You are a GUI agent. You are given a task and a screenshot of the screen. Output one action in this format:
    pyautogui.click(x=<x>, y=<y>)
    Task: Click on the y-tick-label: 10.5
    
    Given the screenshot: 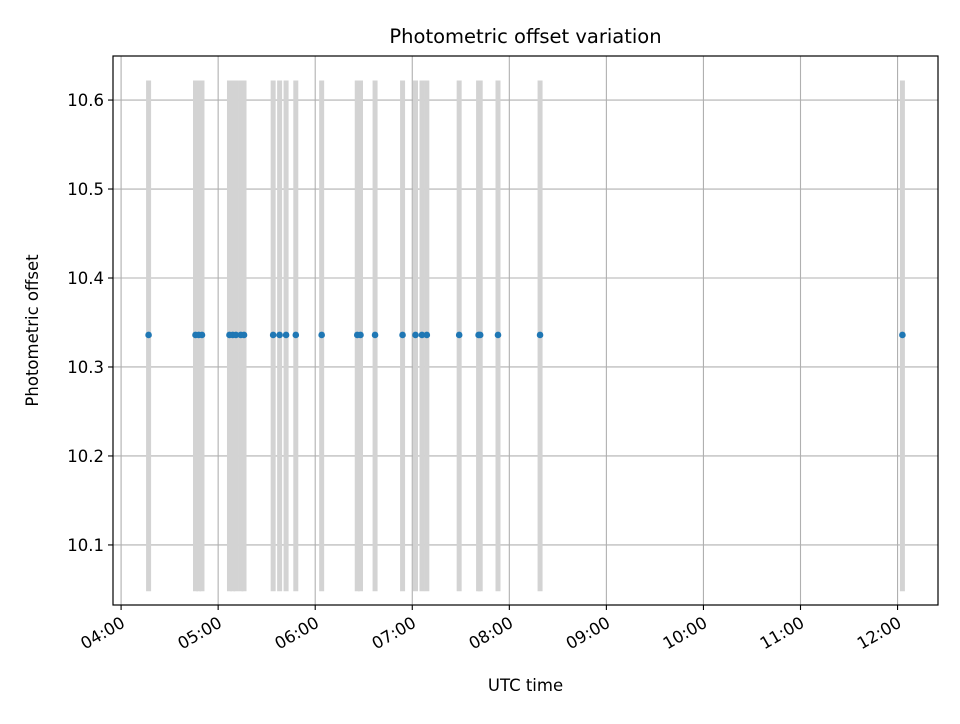 What is the action you would take?
    pyautogui.click(x=85, y=189)
    